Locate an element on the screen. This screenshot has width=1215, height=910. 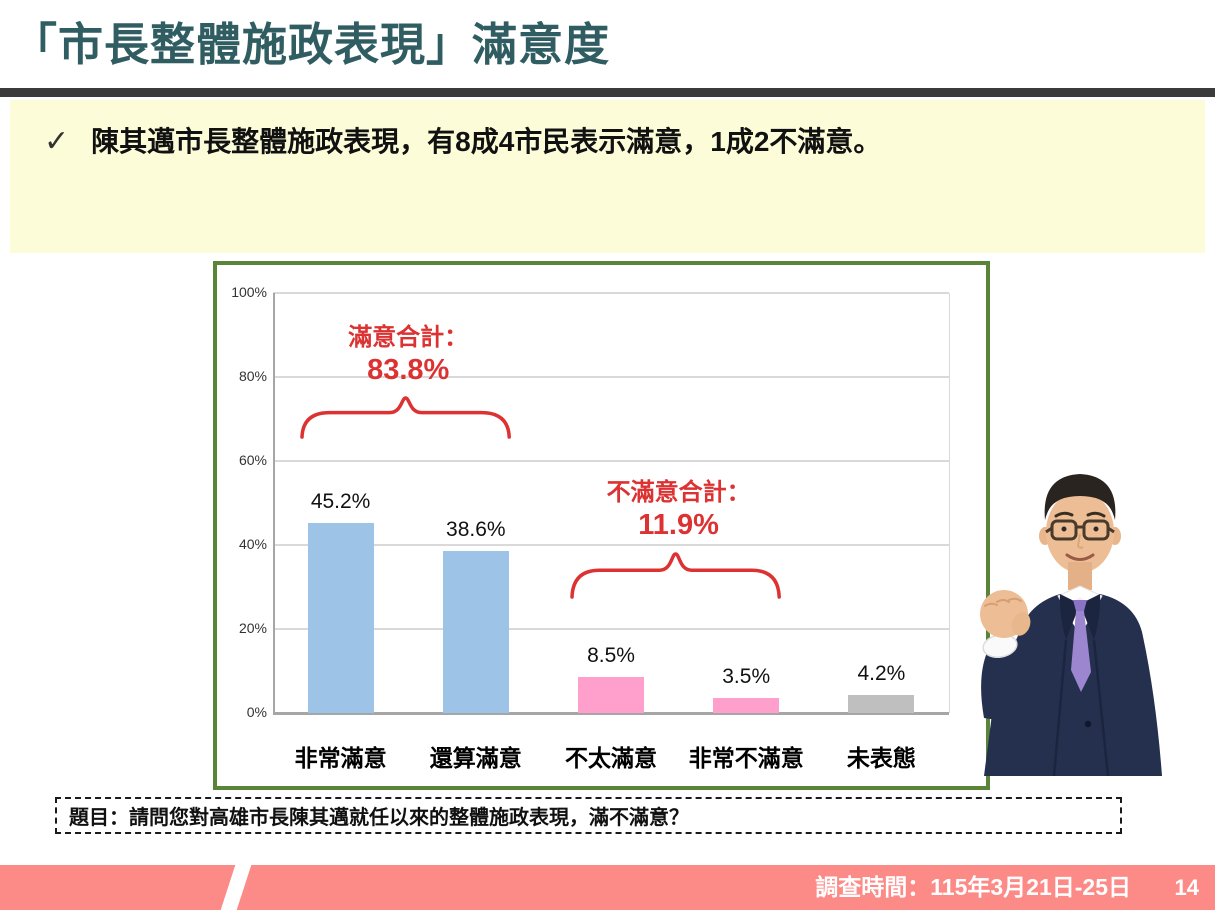
category-label: 未表態 is located at coordinates (881, 758).